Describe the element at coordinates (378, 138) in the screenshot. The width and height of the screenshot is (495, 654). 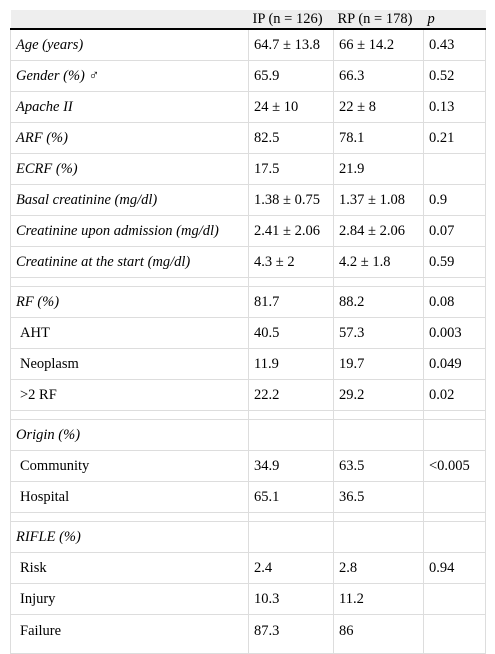
I see `rp-value: 78.1` at that location.